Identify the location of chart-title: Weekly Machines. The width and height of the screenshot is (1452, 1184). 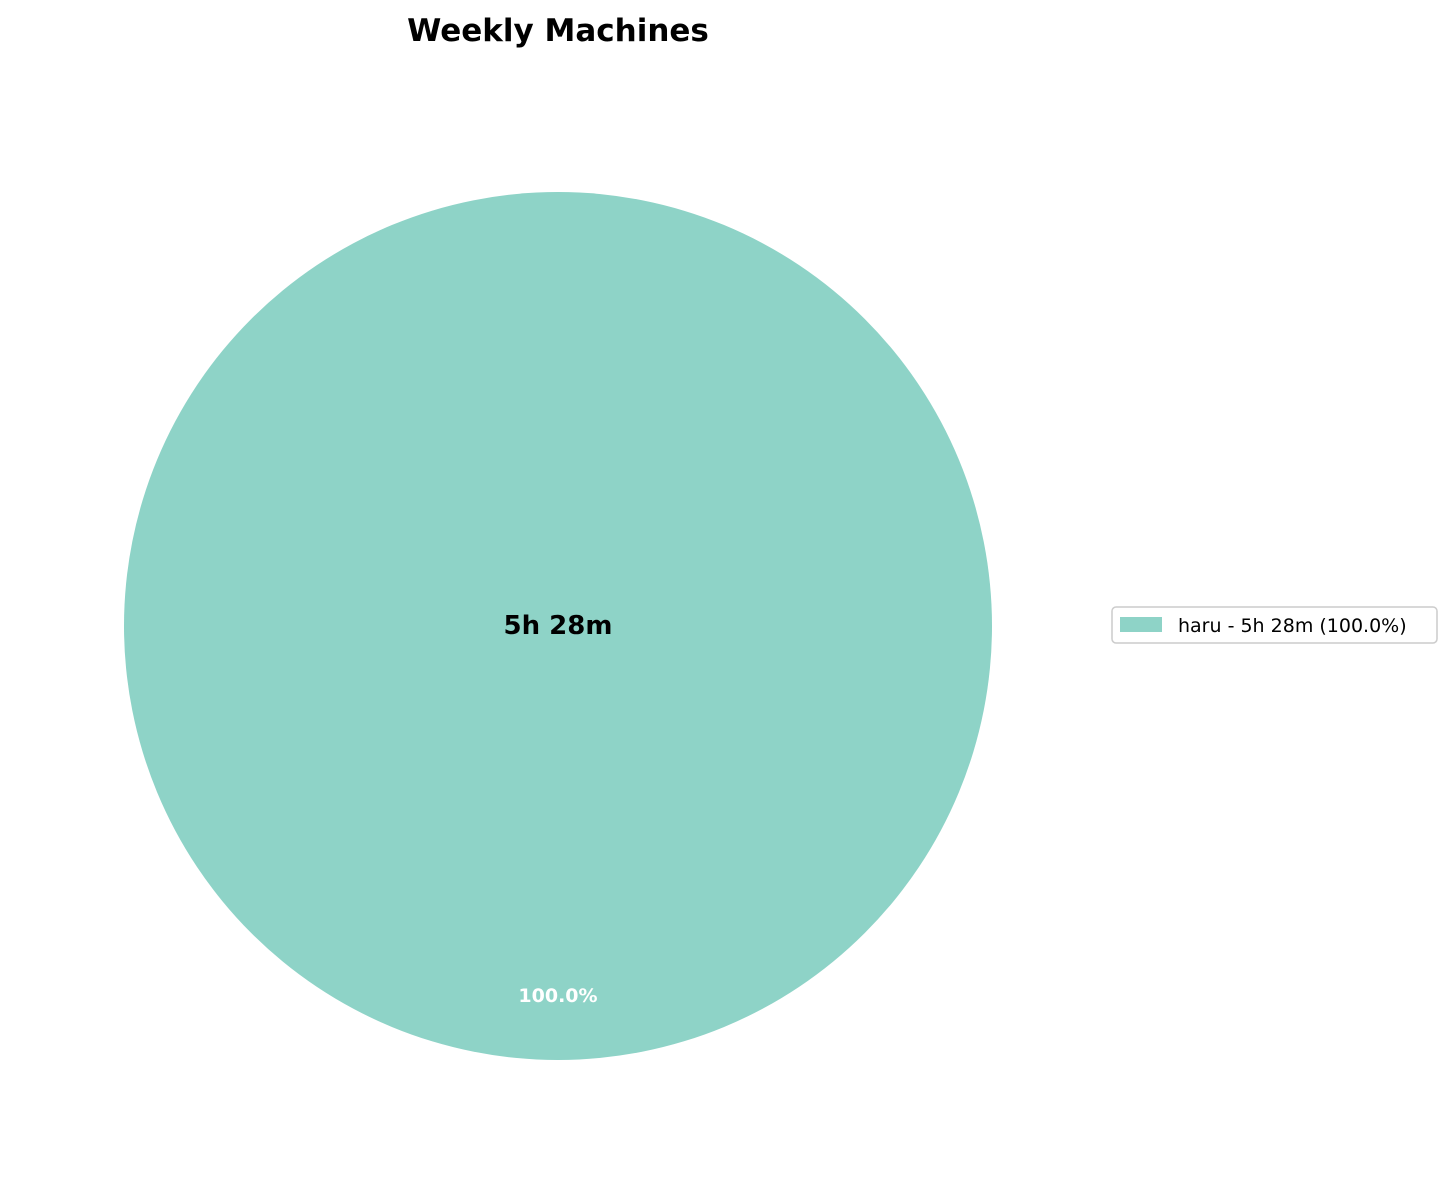
(558, 31).